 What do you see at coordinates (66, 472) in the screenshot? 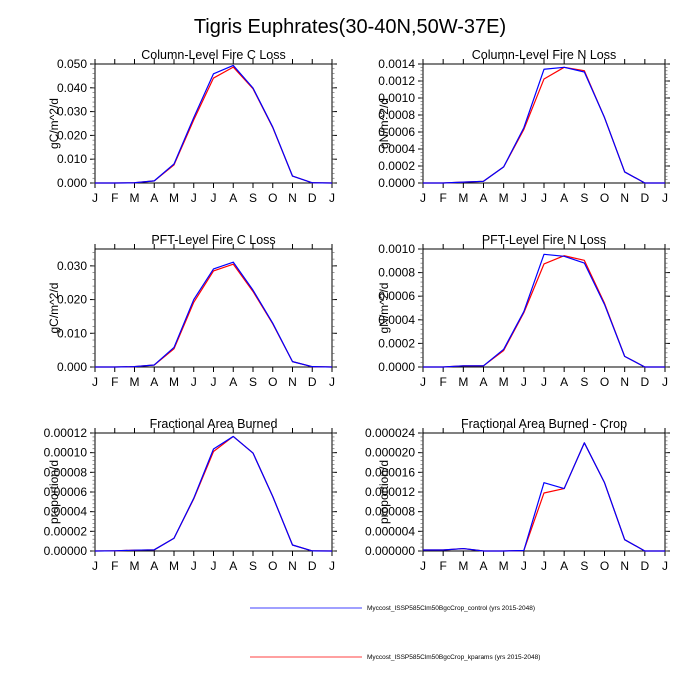
I see `y-tick-label: 0.00008` at bounding box center [66, 472].